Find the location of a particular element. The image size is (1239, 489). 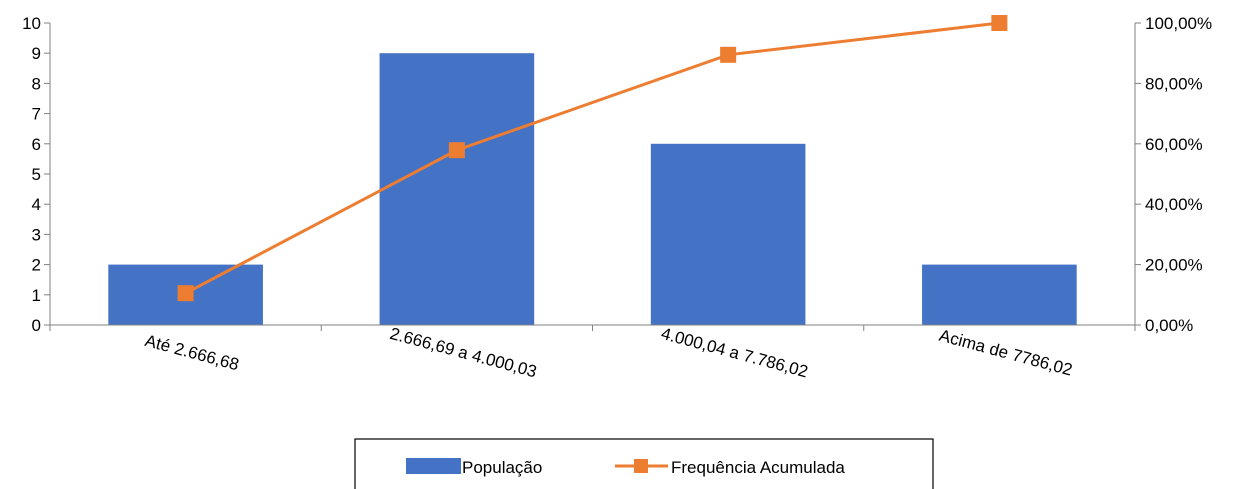

x-tick-label: 2.666,69 a 4.000,03 is located at coordinates (463, 352).